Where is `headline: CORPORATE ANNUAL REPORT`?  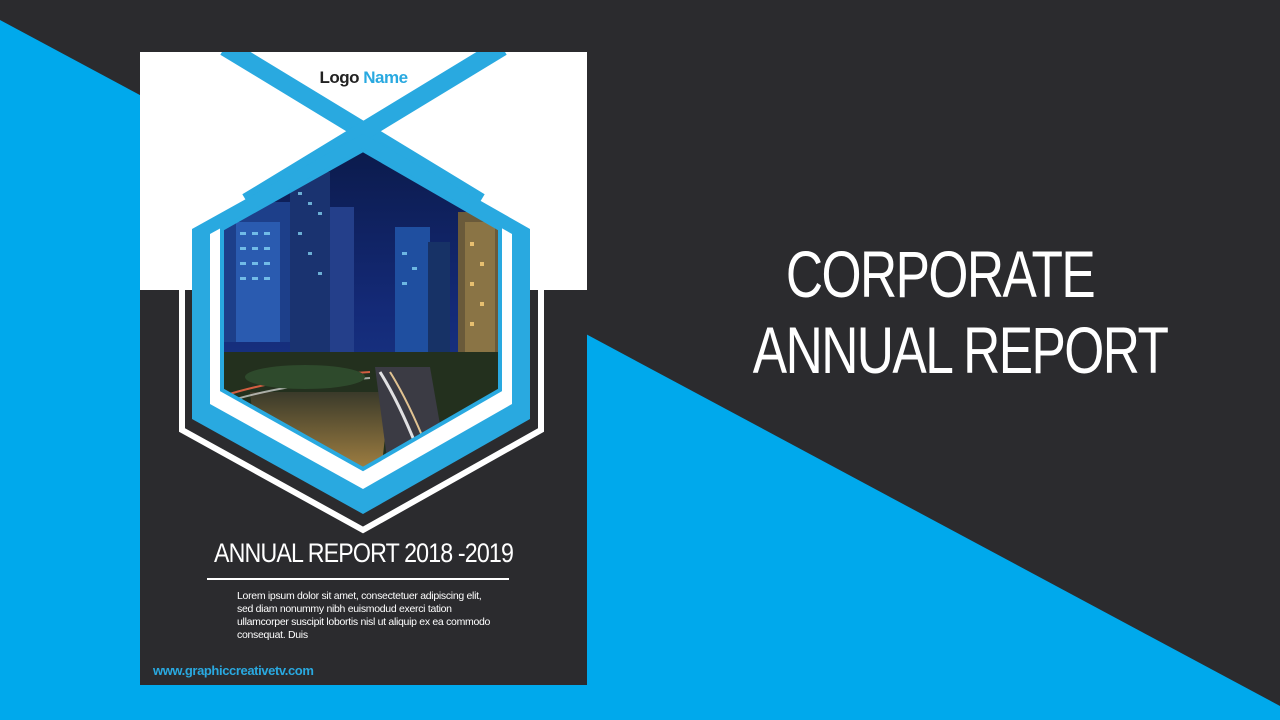
headline: CORPORATE ANNUAL REPORT is located at coordinates (960, 312).